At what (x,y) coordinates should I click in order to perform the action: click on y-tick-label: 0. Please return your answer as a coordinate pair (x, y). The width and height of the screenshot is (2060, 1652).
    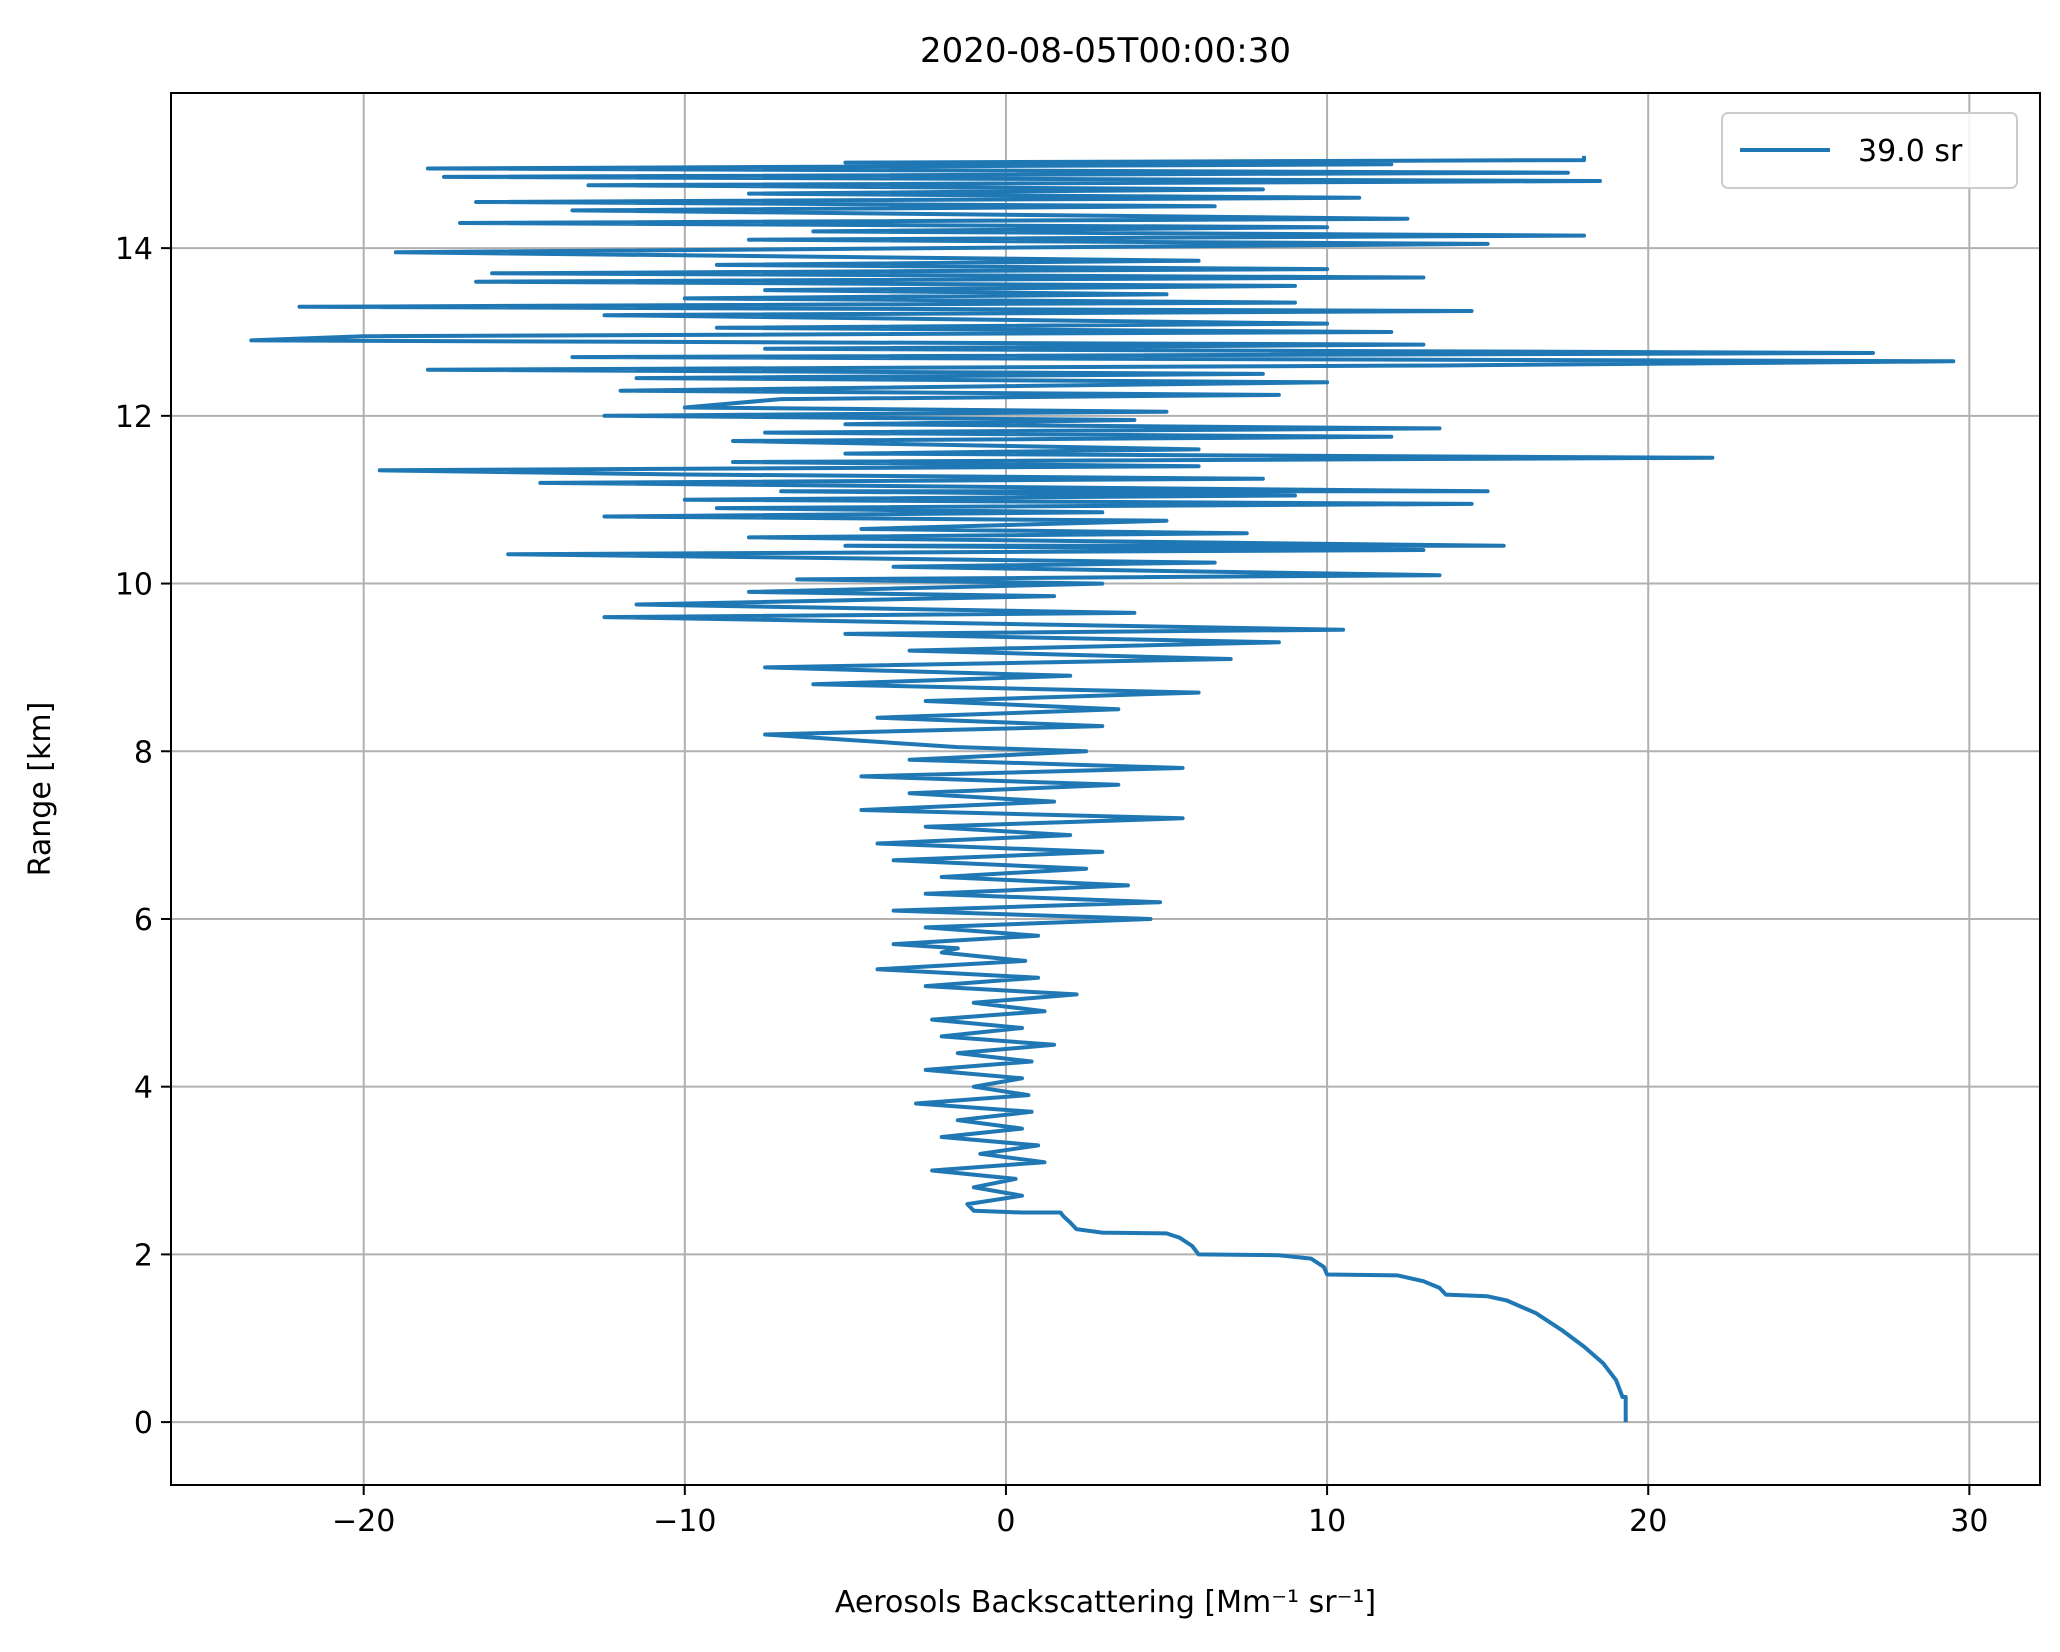
    Looking at the image, I should click on (143, 1423).